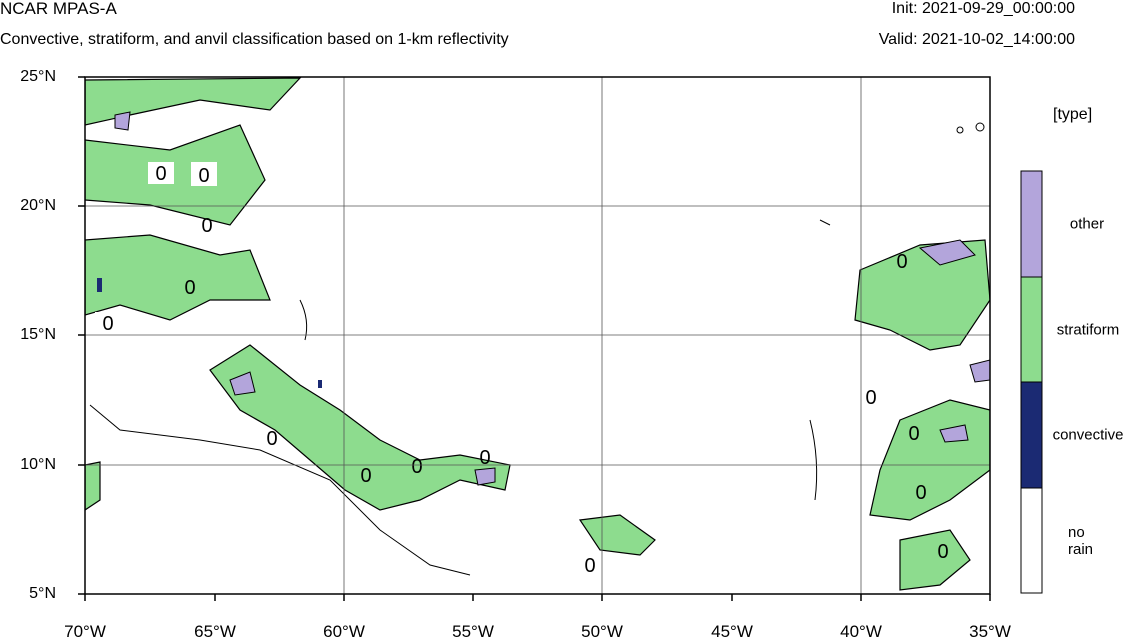 Image resolution: width=1128 pixels, height=641 pixels. I want to click on lat-label-5n: 5°N, so click(42, 593).